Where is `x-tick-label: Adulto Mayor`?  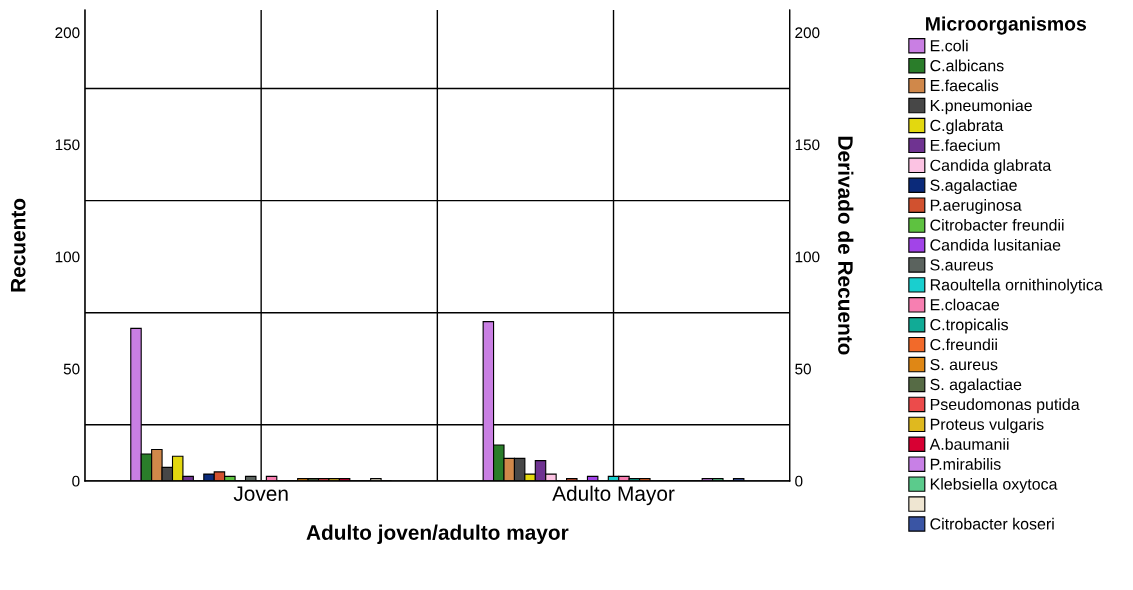 x-tick-label: Adulto Mayor is located at coordinates (613, 495).